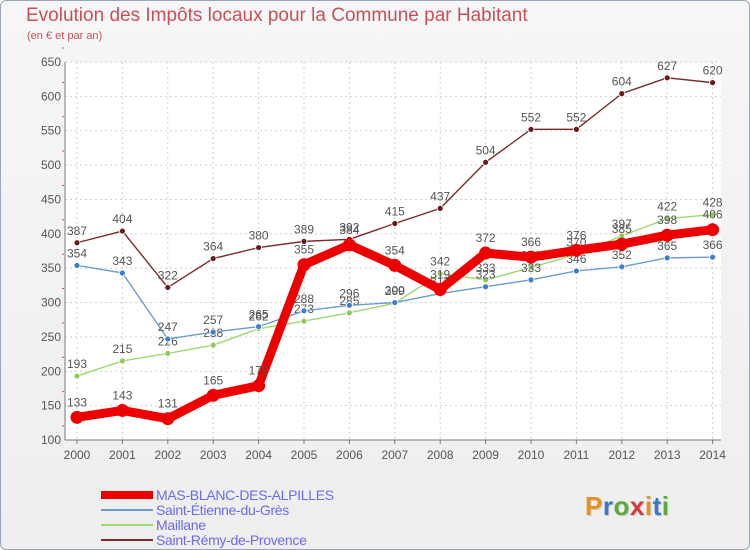 This screenshot has width=750, height=550. Describe the element at coordinates (51, 337) in the screenshot. I see `y-tick-label: 250` at that location.